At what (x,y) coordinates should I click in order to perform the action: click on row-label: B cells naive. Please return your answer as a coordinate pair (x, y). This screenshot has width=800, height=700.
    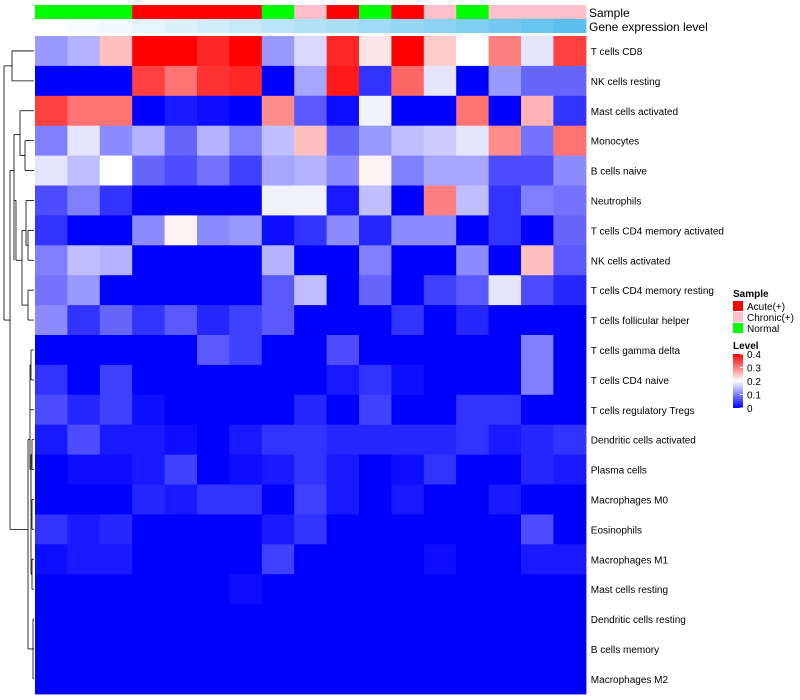
    Looking at the image, I should click on (619, 172).